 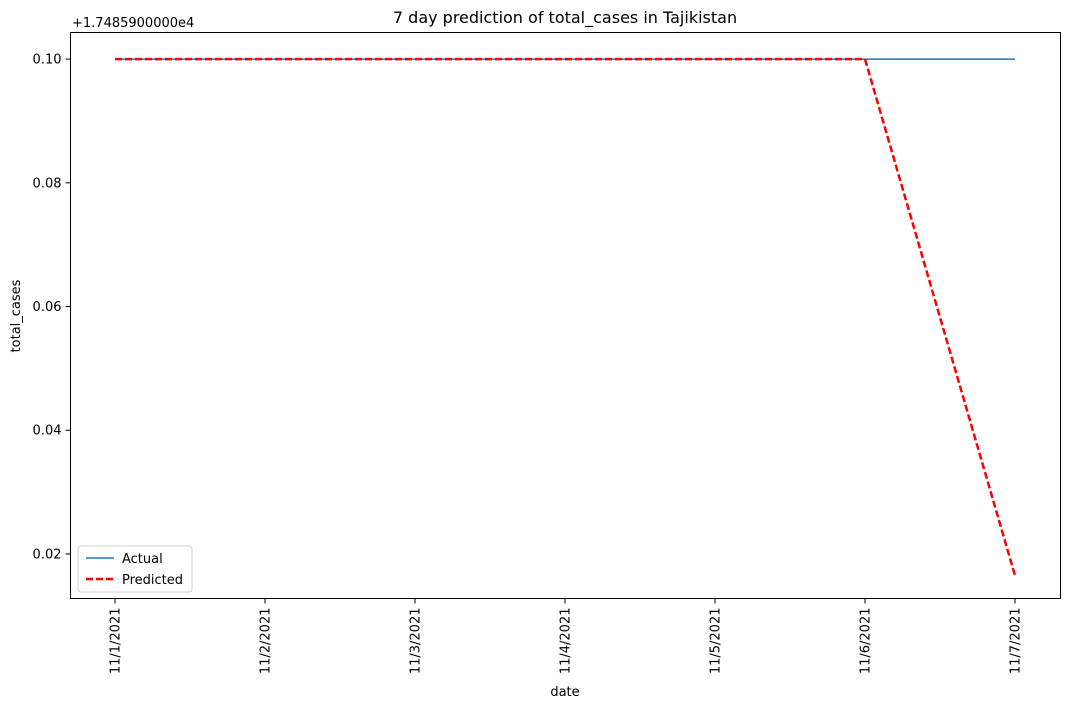 I want to click on legend-label-actual: Actual, so click(x=142, y=559).